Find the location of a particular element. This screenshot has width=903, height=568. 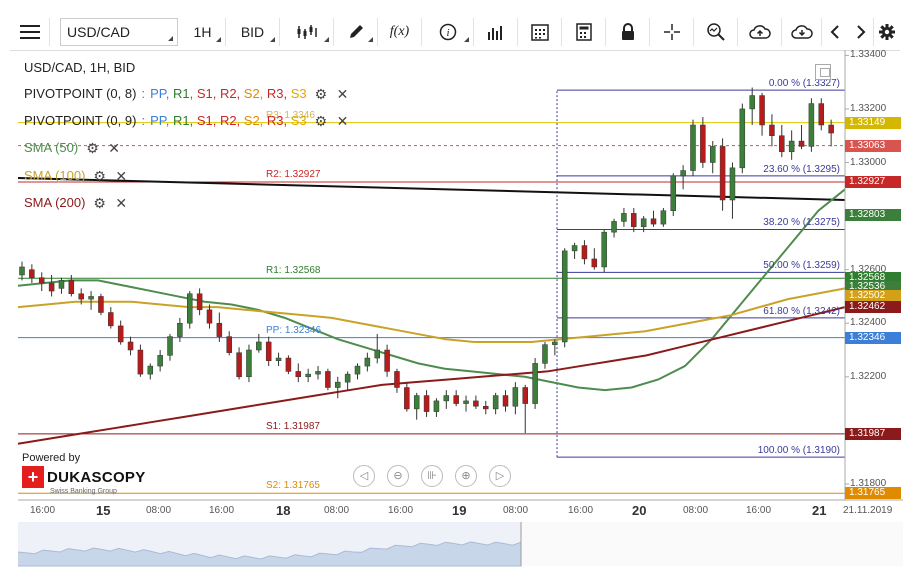

sma-legend-50: SMA (50) ⚙ ✕ is located at coordinates (73, 147).